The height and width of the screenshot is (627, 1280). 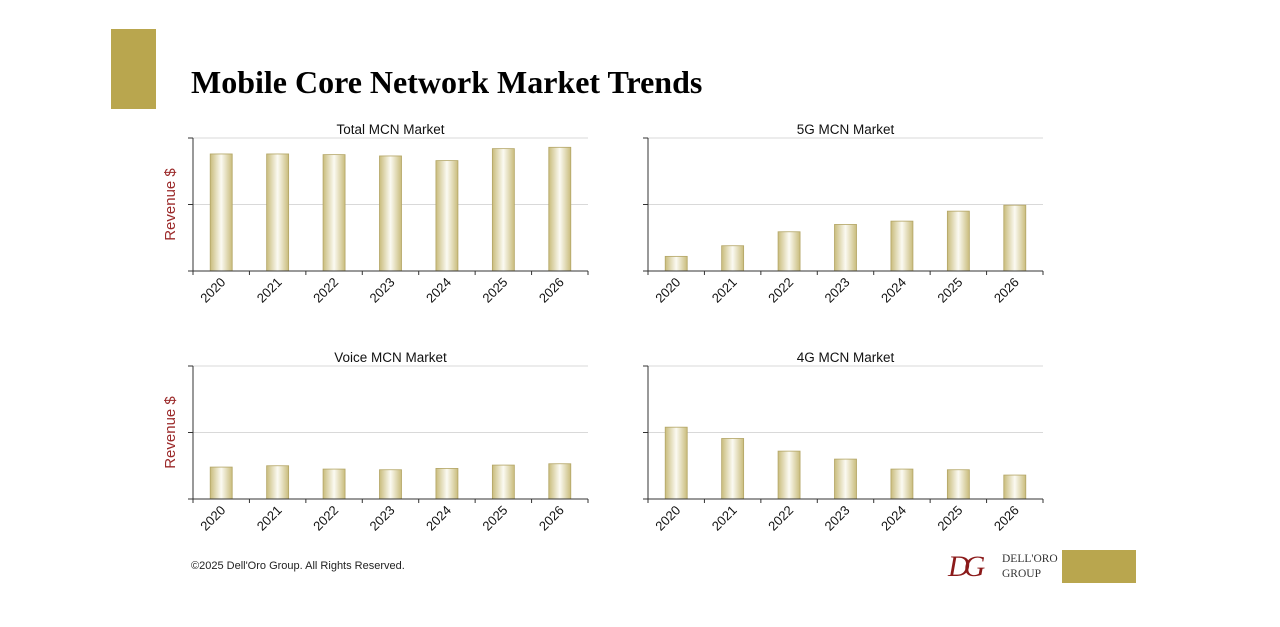 I want to click on accent-block-top, so click(x=133, y=69).